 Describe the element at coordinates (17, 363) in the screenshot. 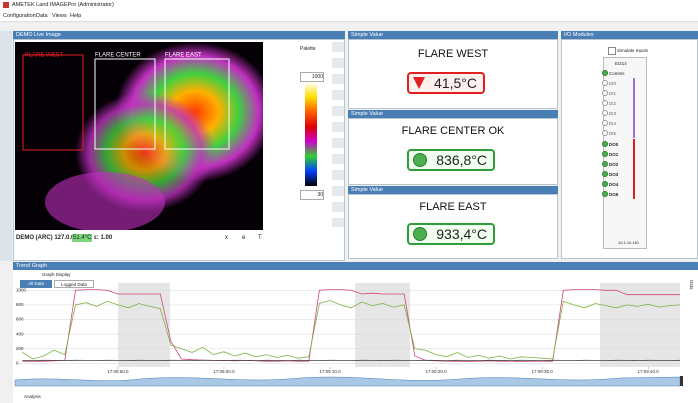

I see `y-tick-label: 0` at that location.